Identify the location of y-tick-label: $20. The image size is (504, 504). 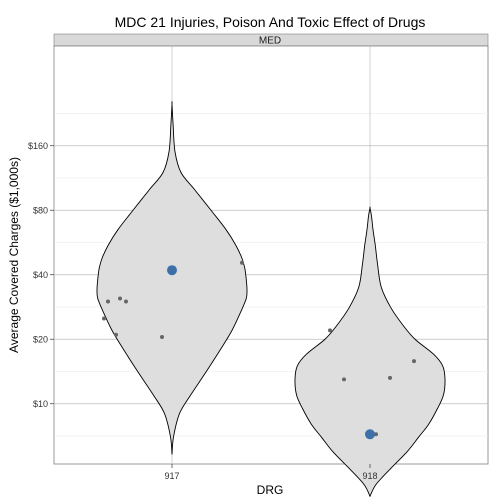
(40, 339).